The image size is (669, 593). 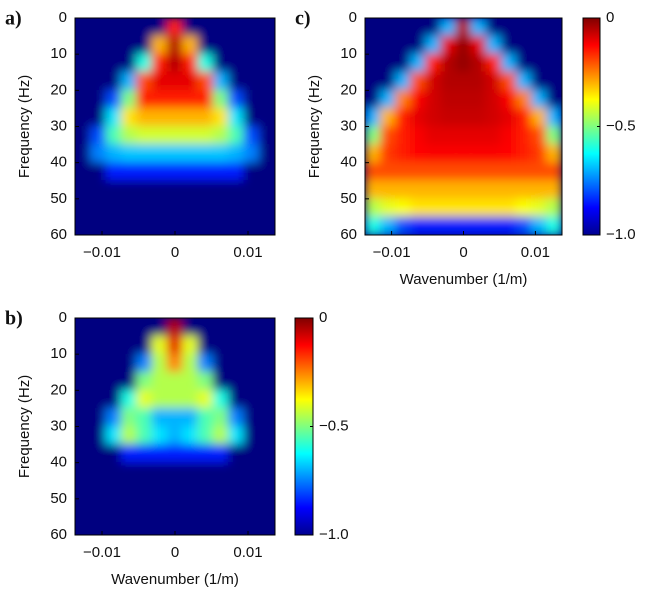 What do you see at coordinates (58, 53) in the screenshot?
I see `y-tick-label: 10` at bounding box center [58, 53].